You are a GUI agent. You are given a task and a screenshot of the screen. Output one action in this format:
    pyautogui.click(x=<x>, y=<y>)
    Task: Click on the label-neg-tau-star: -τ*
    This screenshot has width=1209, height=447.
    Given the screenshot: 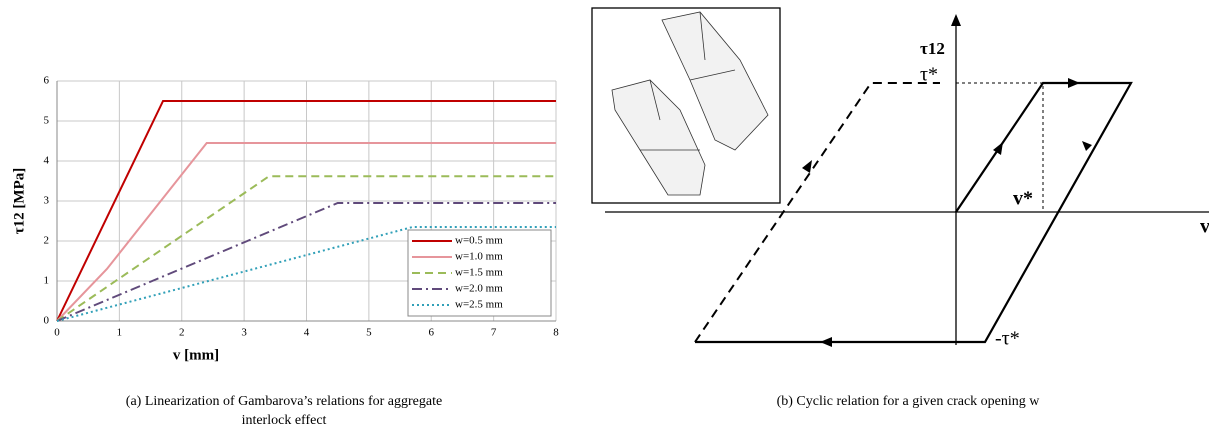 What is the action you would take?
    pyautogui.click(x=1007, y=339)
    